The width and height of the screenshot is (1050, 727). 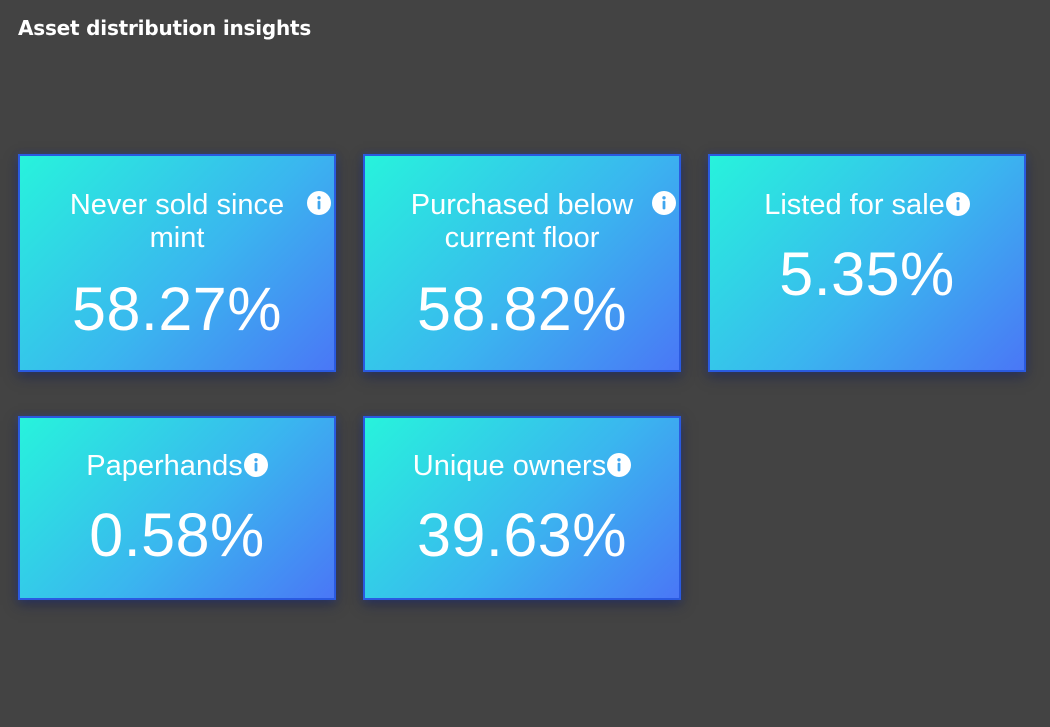 I want to click on stat-card-value: 58.27%, so click(x=177, y=309).